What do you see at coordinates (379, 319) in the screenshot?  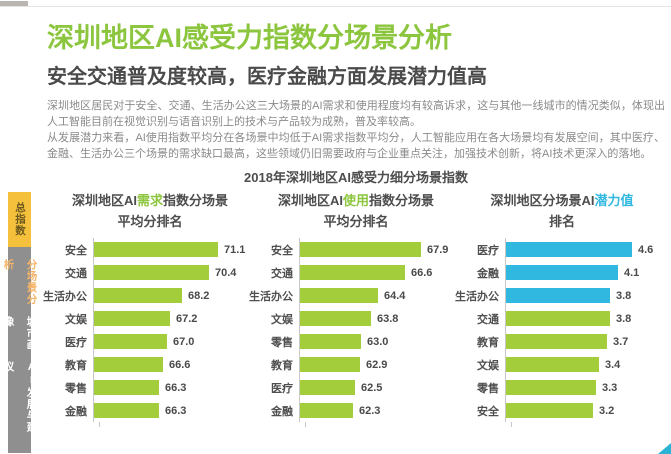 I see `bar-track: 63.8` at bounding box center [379, 319].